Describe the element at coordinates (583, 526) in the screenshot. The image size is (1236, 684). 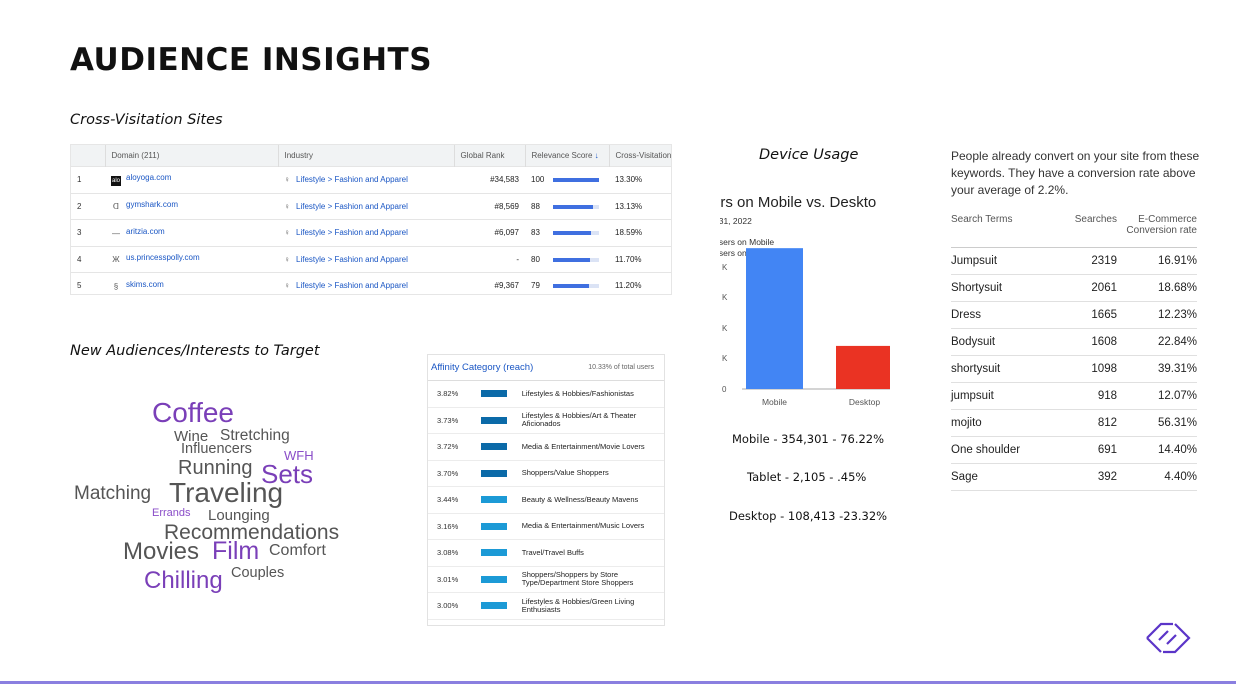
I see `affinity-label: Media & Entertainment/Music Lovers` at that location.